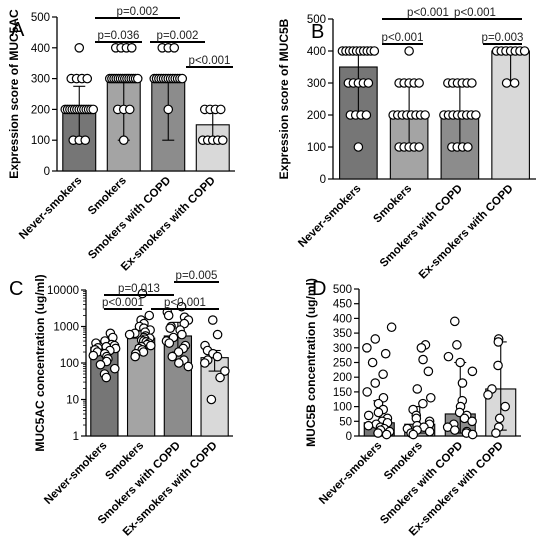 Image resolution: width=550 pixels, height=543 pixels. What do you see at coordinates (319, 289) in the screenshot?
I see `panel-letter: D` at bounding box center [319, 289].